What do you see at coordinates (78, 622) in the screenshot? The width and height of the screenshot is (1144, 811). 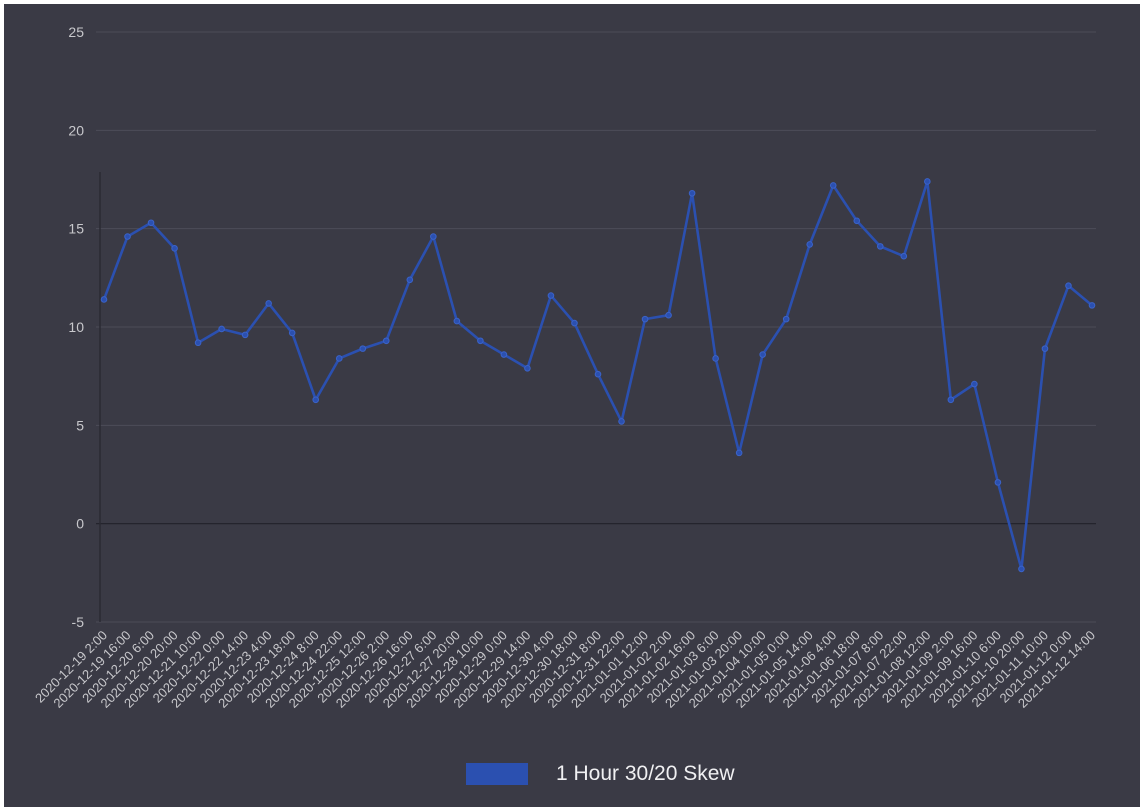 I see `y-tick-label: -5` at bounding box center [78, 622].